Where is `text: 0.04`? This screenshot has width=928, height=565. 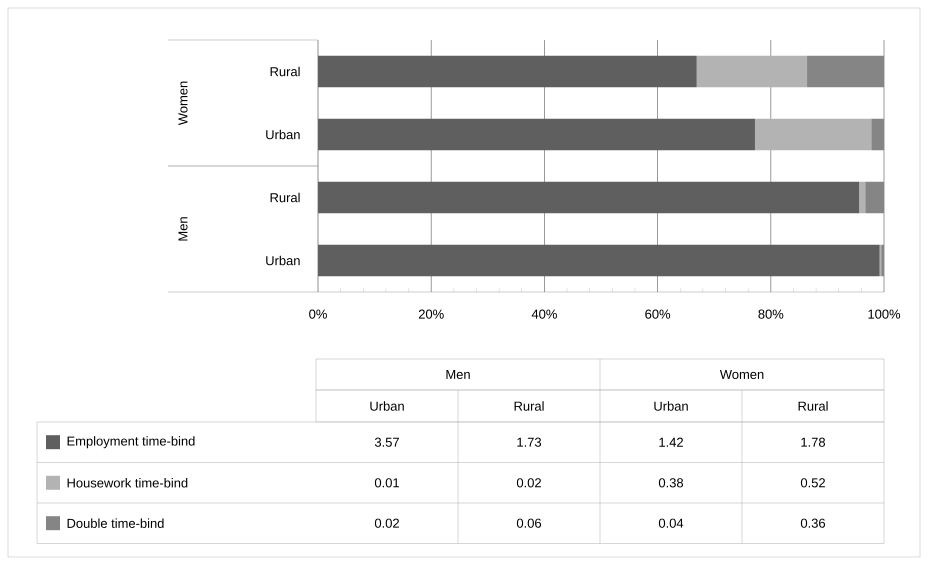 text: 0.04 is located at coordinates (671, 523).